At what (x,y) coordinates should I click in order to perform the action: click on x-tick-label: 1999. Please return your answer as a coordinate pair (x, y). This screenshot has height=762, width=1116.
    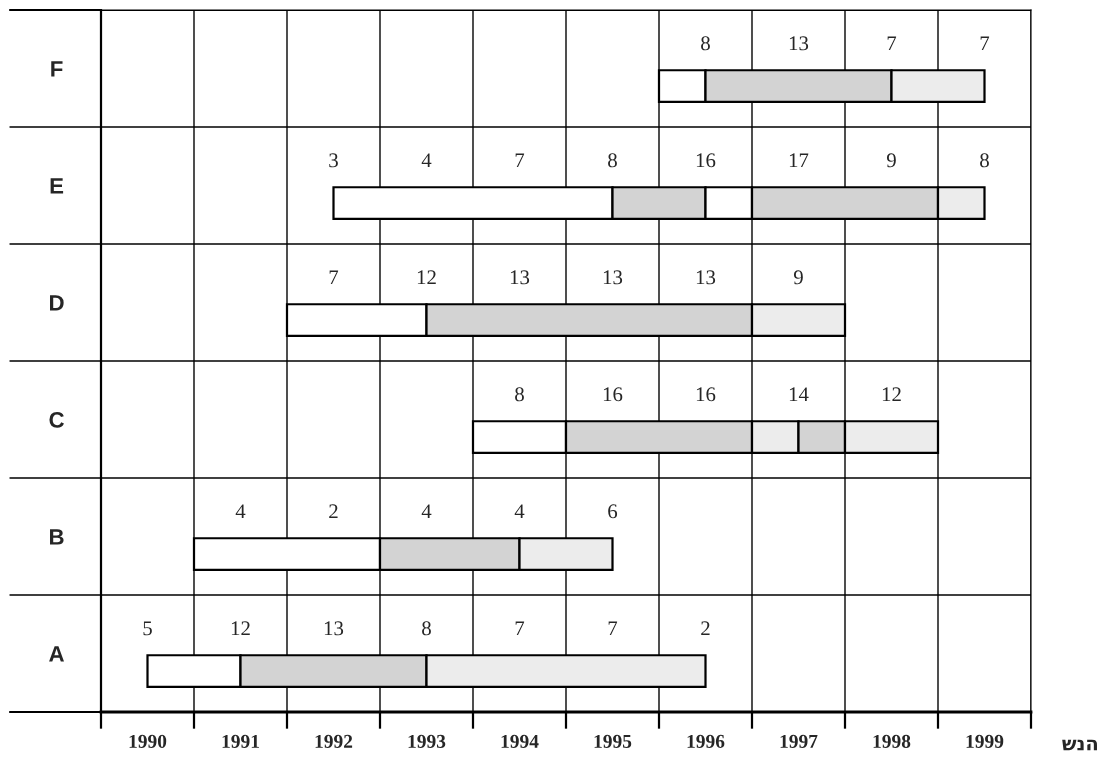
    Looking at the image, I should click on (985, 741).